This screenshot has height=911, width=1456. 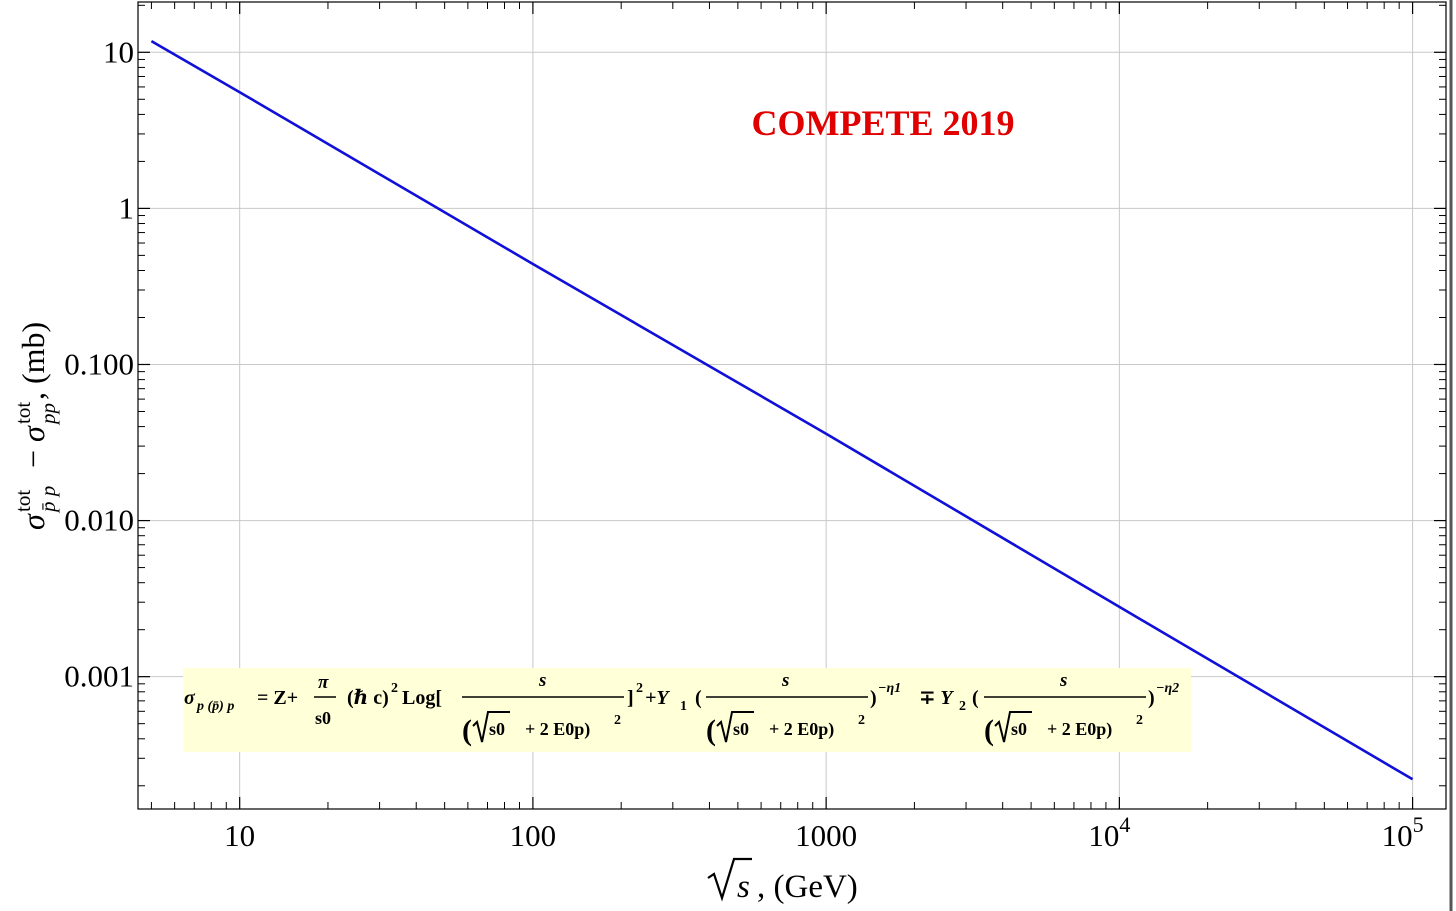 What do you see at coordinates (889, 688) in the screenshot?
I see `svg-text: −η1` at bounding box center [889, 688].